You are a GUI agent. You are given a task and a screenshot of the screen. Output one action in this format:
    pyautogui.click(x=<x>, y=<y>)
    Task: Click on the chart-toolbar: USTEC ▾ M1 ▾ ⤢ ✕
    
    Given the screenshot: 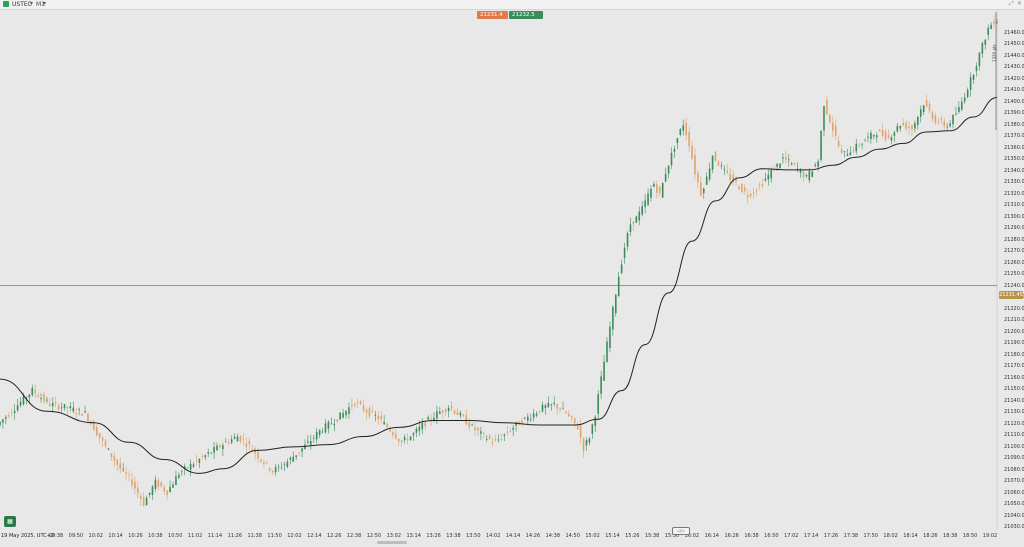 What is the action you would take?
    pyautogui.click(x=512, y=5)
    